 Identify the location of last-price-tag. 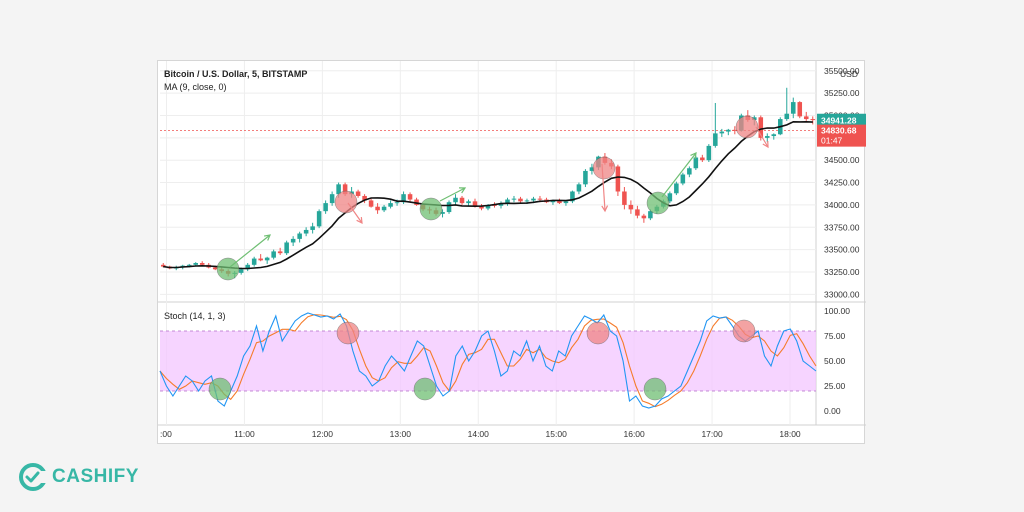
(841, 120).